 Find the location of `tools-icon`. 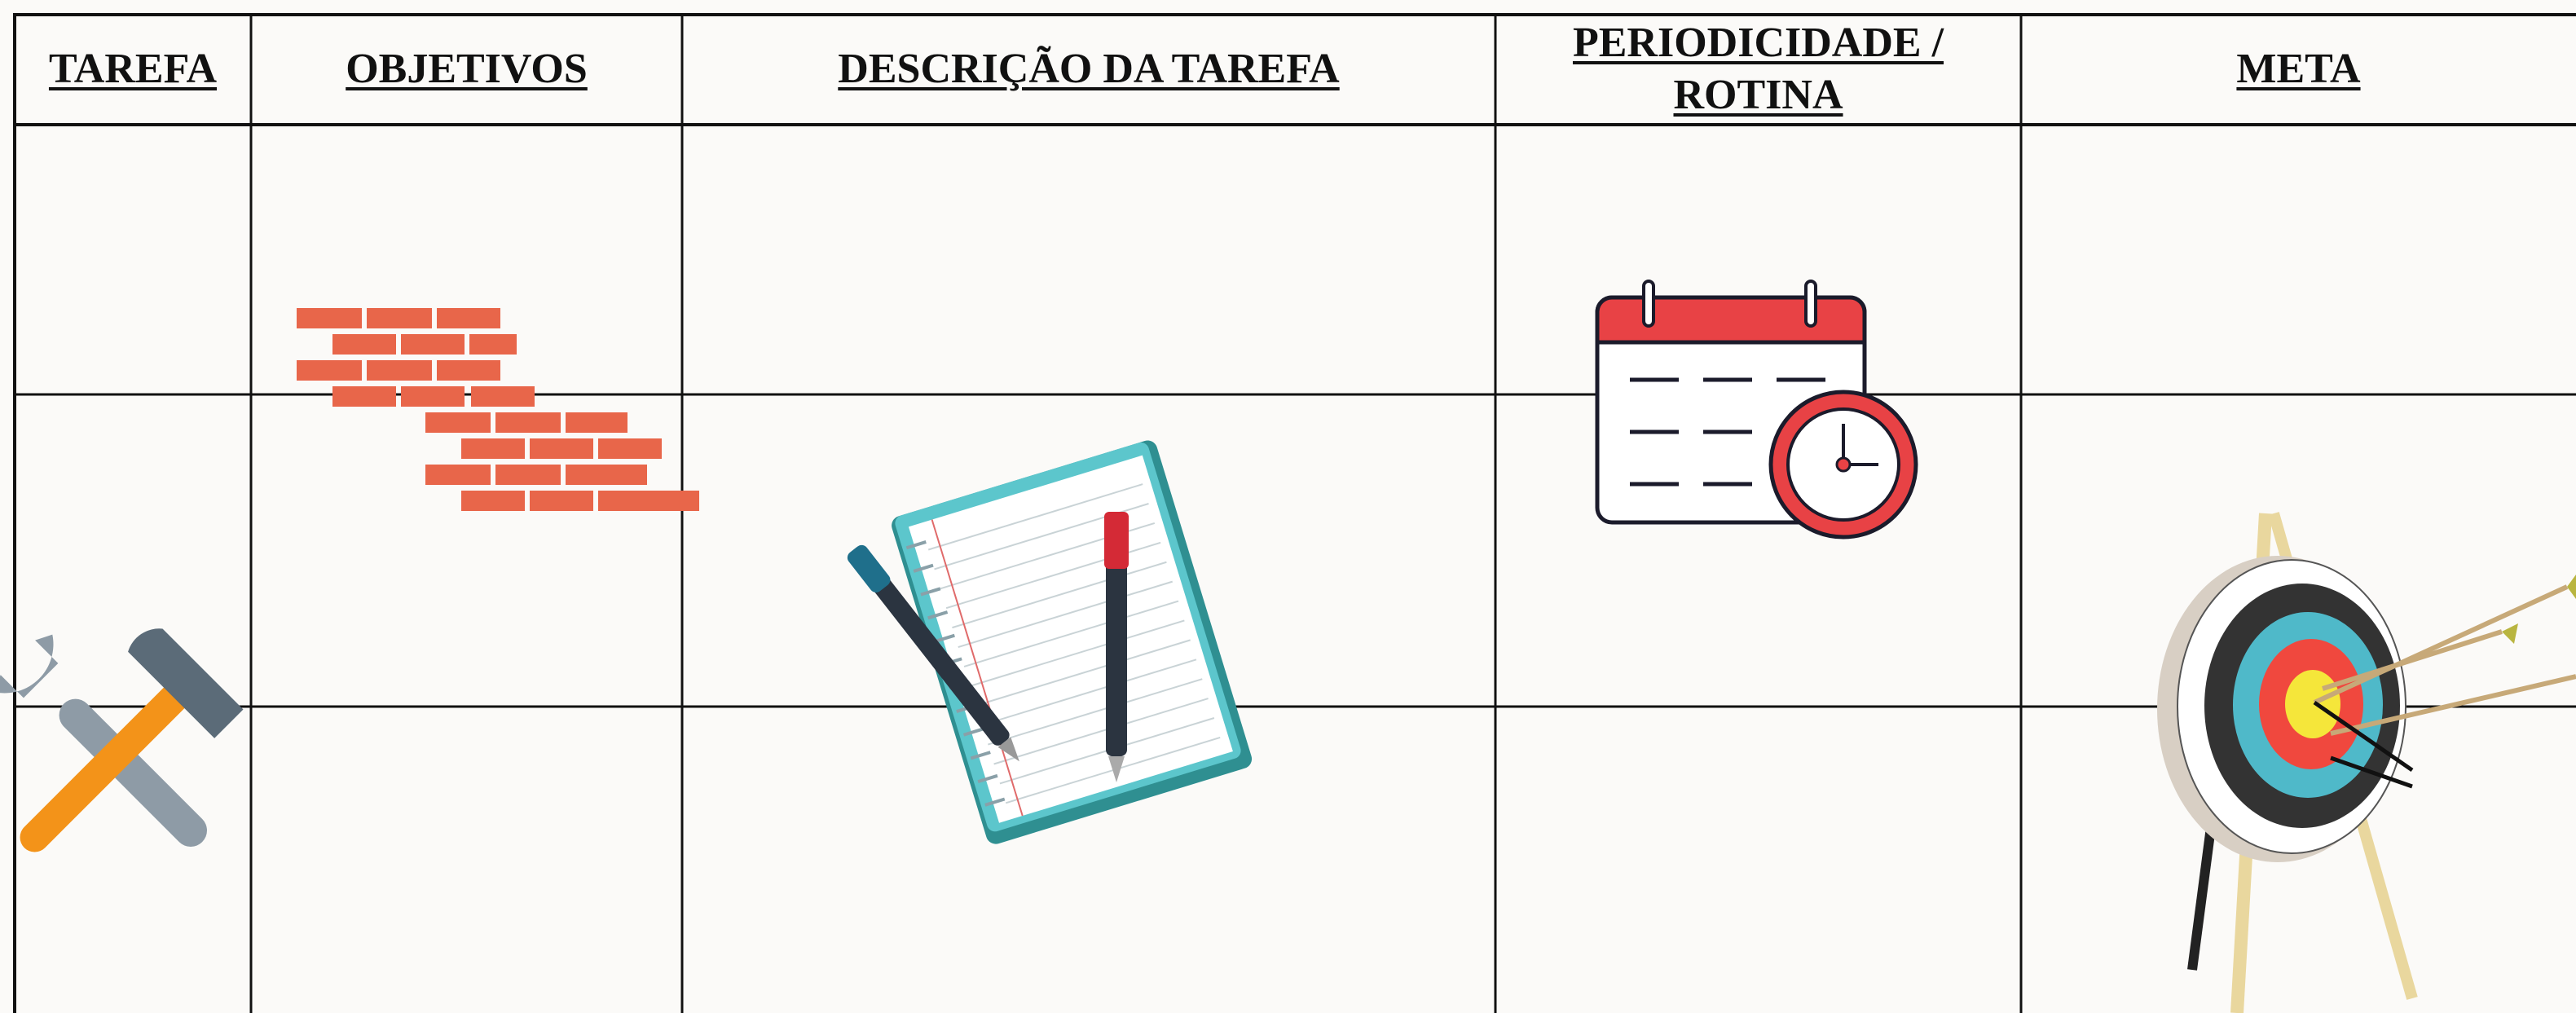

tools-icon is located at coordinates (122, 740).